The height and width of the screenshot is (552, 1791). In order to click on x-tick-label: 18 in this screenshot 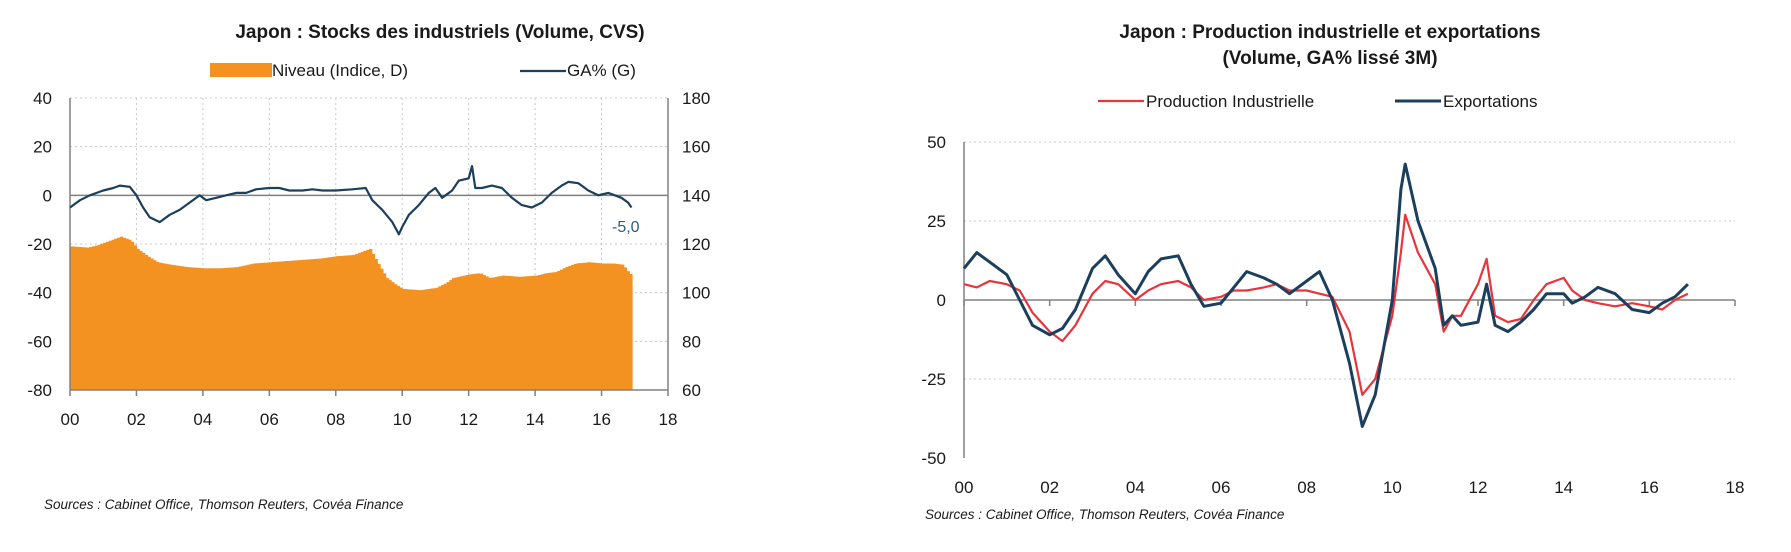, I will do `click(1735, 487)`.